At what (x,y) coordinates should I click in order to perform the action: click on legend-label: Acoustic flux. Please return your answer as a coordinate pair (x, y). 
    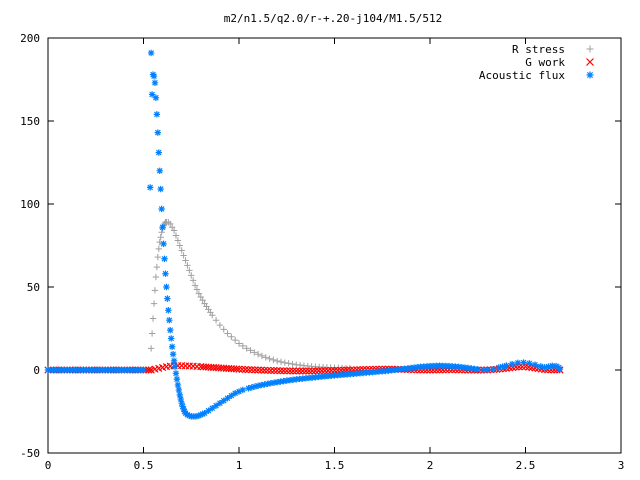
    Looking at the image, I should click on (522, 75).